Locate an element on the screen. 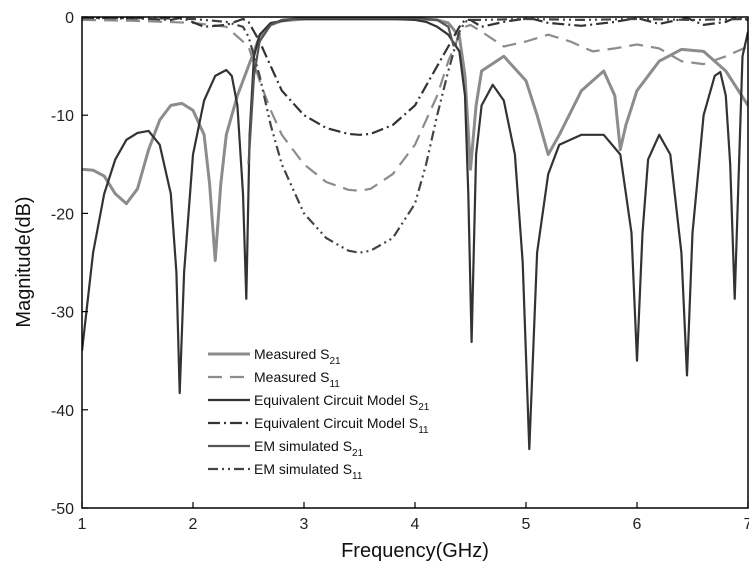 This screenshot has height=564, width=749. legend-label-3: Equivalent Circuit Model S11 is located at coordinates (341, 425).